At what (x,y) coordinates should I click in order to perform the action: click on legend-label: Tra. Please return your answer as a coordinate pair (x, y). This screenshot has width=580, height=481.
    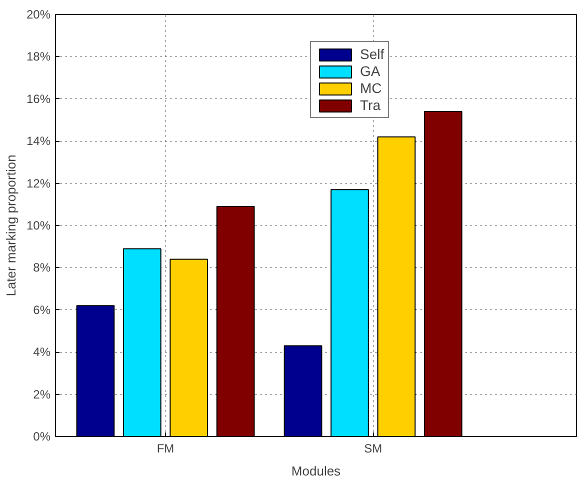
    Looking at the image, I should click on (370, 105).